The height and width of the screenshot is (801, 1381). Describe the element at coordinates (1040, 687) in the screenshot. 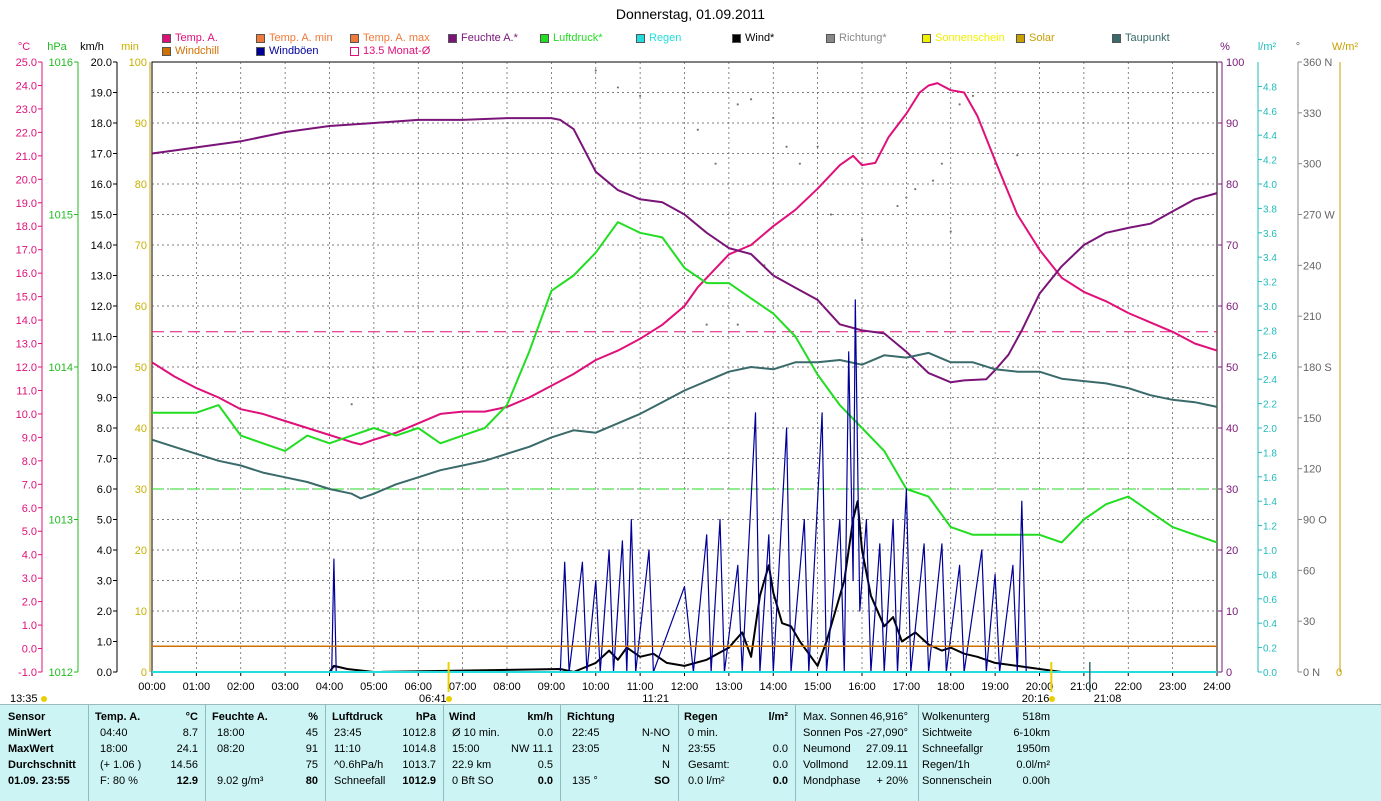

I see `x-tick-label: 20:00` at that location.